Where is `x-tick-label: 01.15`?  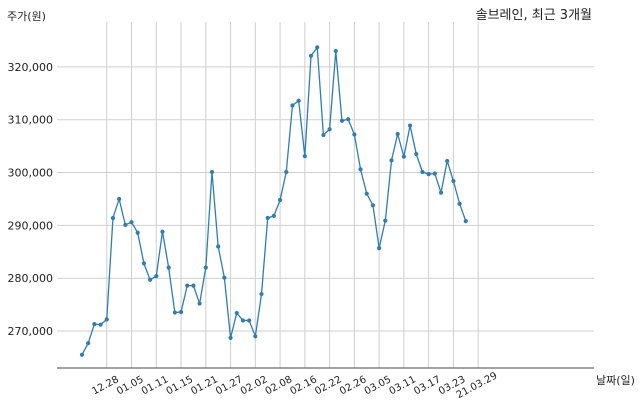 x-tick-label: 01.15 is located at coordinates (180, 385).